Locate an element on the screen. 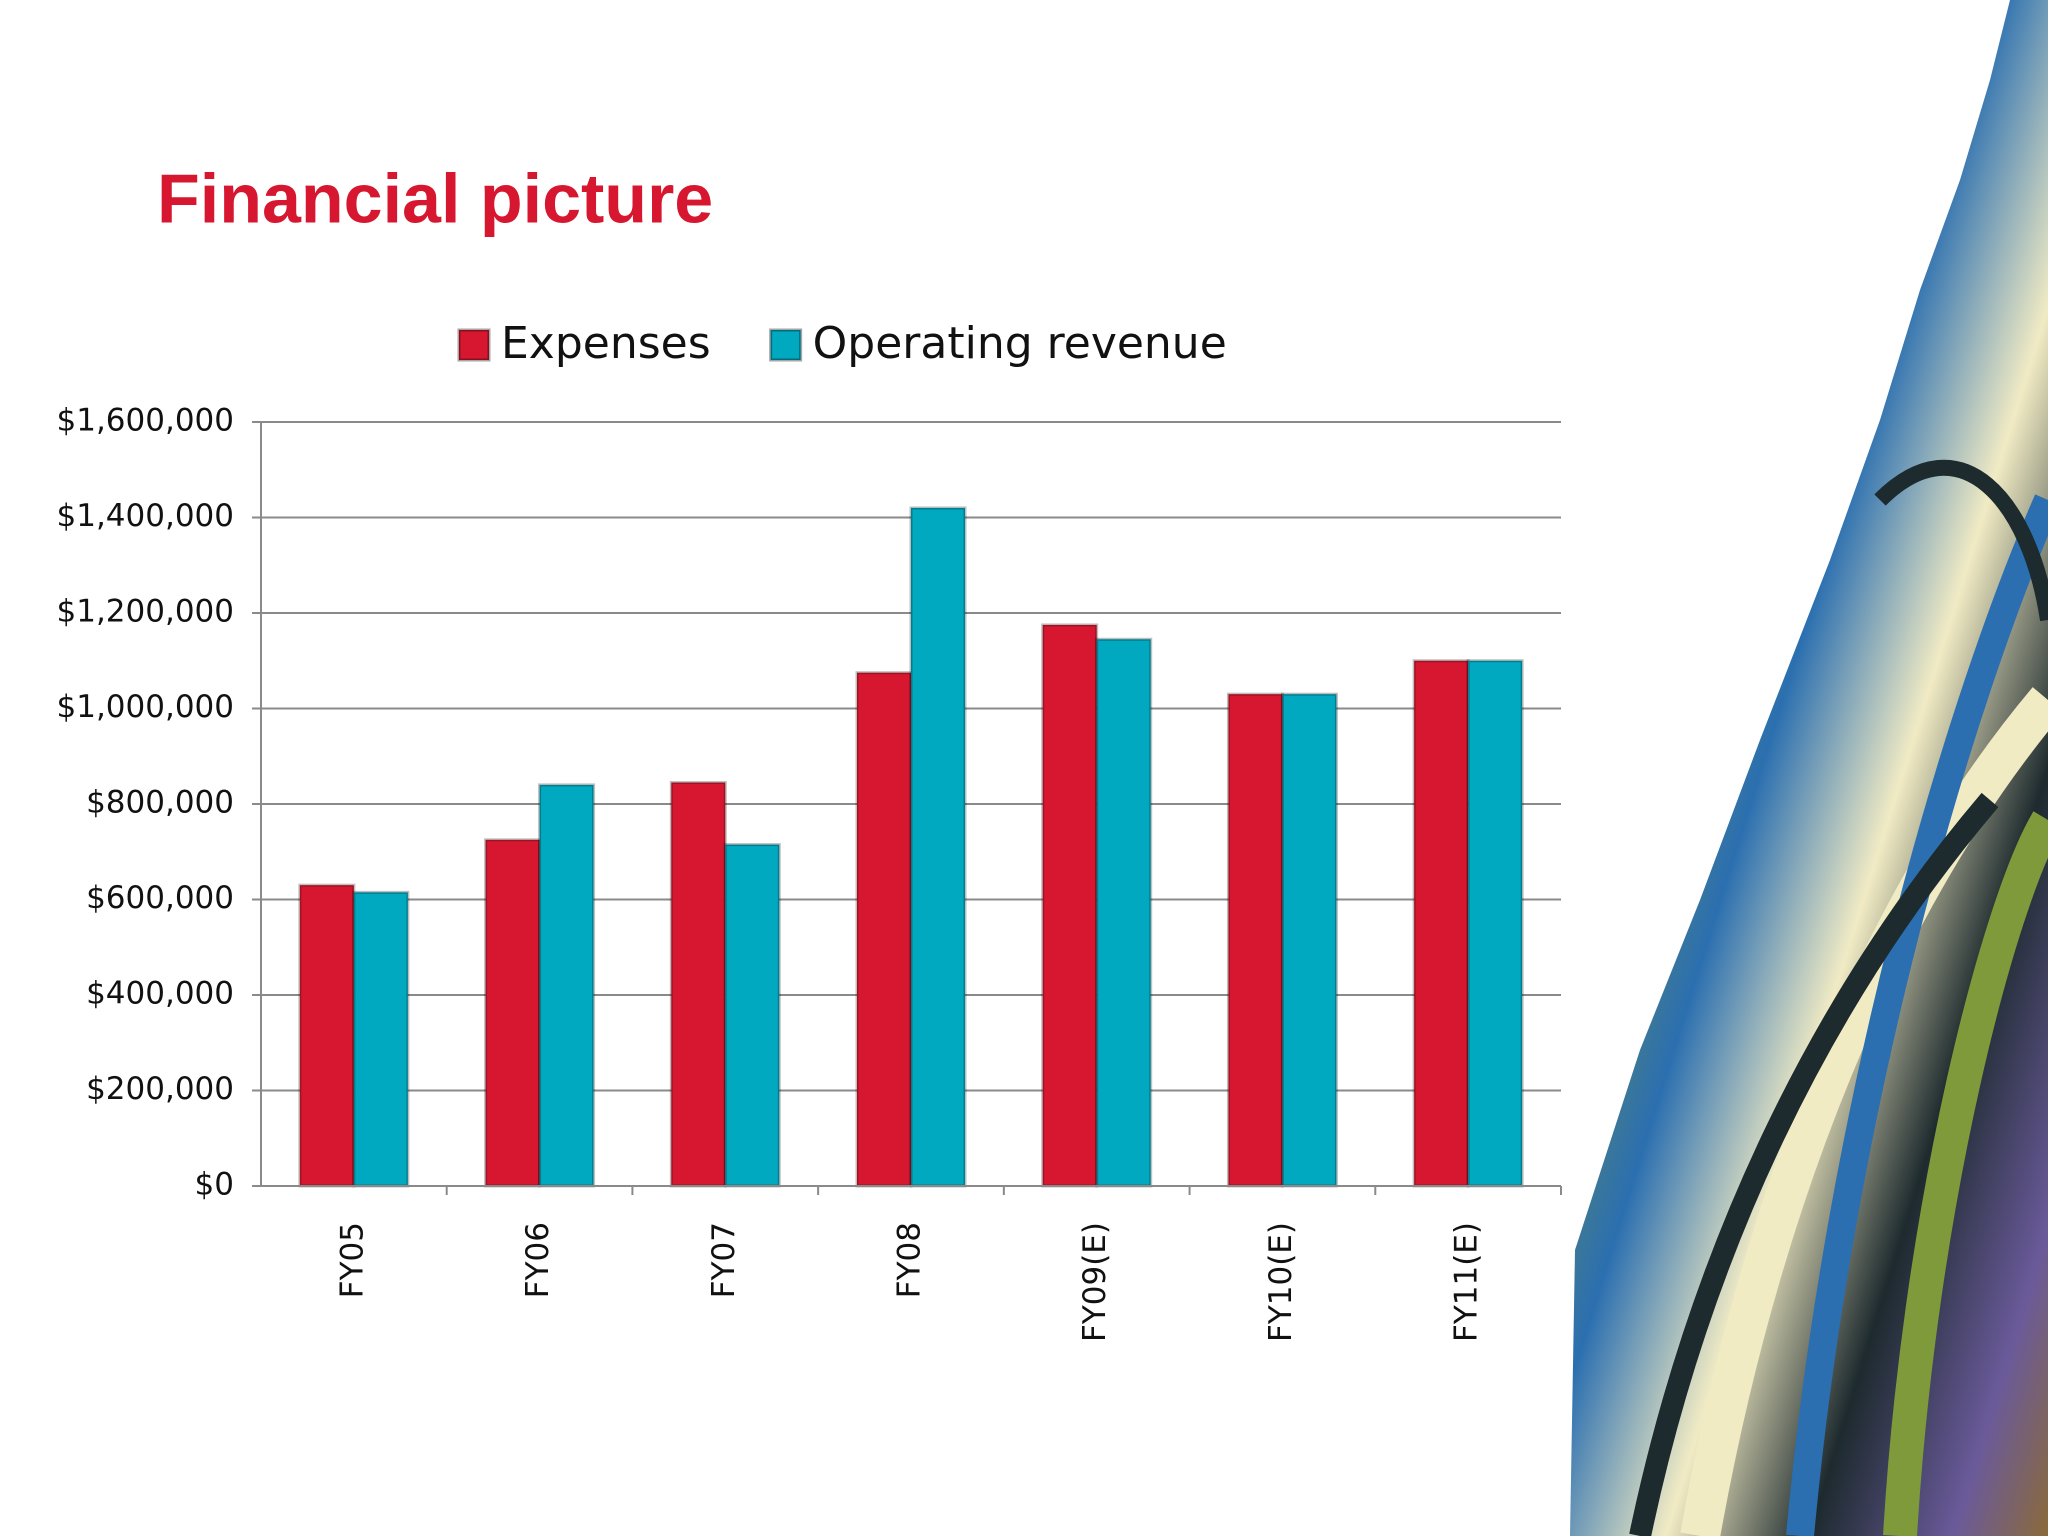 The image size is (2048, 1536). x-tick-label: FY05 is located at coordinates (352, 1260).